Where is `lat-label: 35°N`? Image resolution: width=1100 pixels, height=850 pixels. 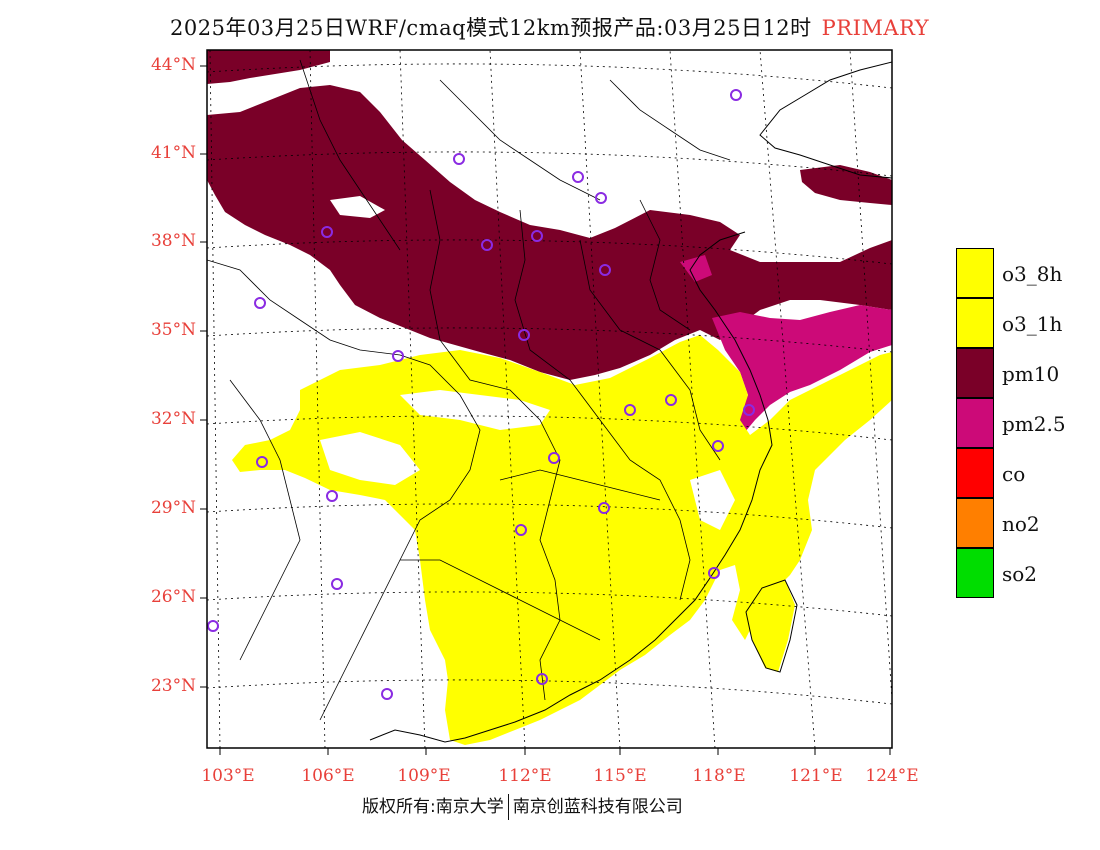 lat-label: 35°N is located at coordinates (173, 330).